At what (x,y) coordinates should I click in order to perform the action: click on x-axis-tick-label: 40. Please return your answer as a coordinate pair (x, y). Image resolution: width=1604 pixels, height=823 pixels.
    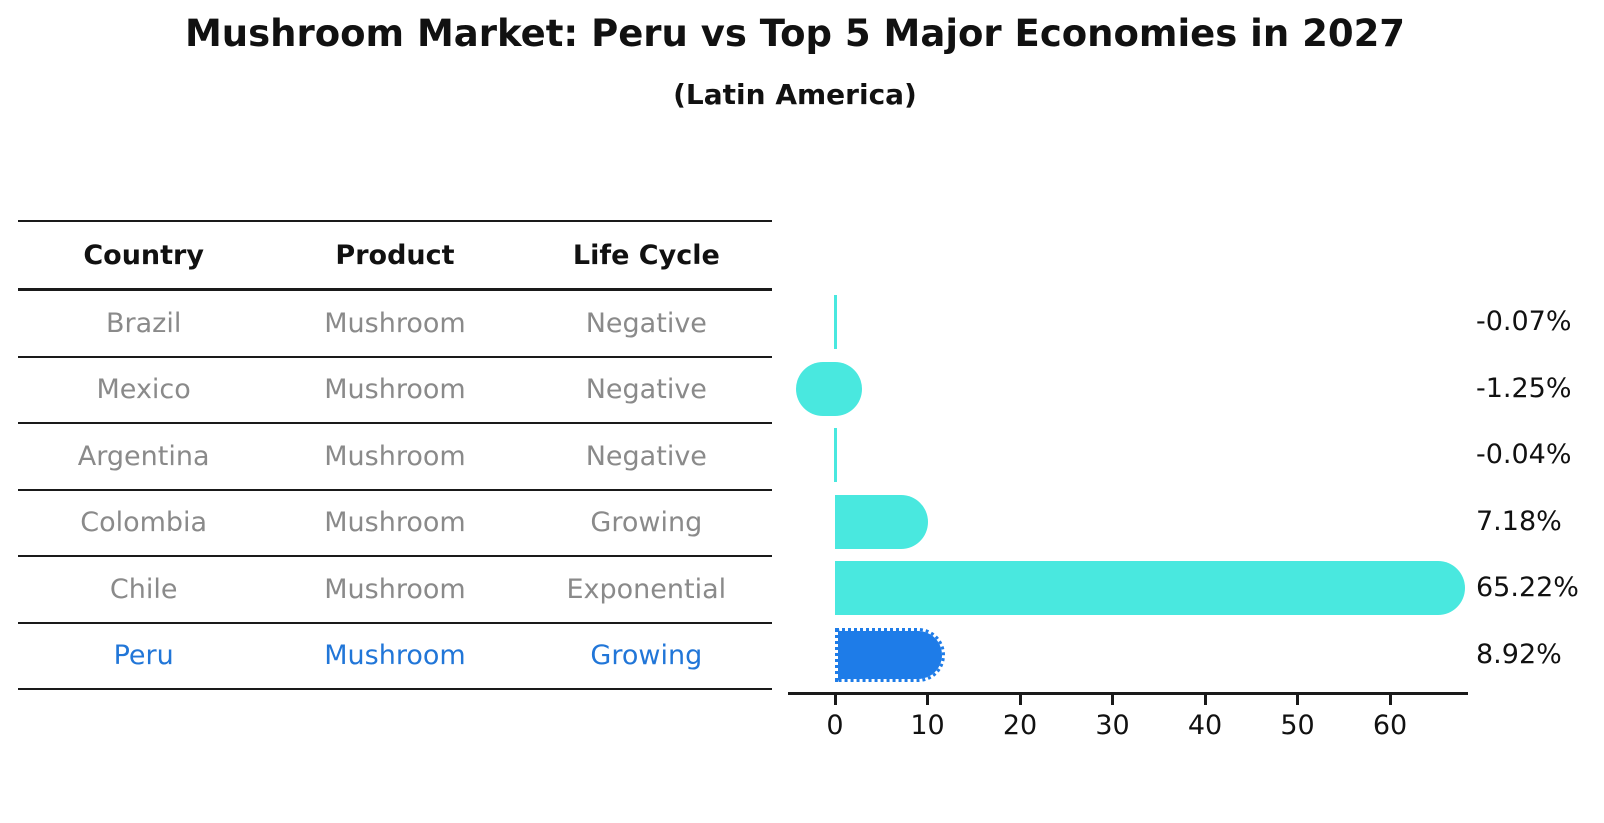
    Looking at the image, I should click on (1205, 725).